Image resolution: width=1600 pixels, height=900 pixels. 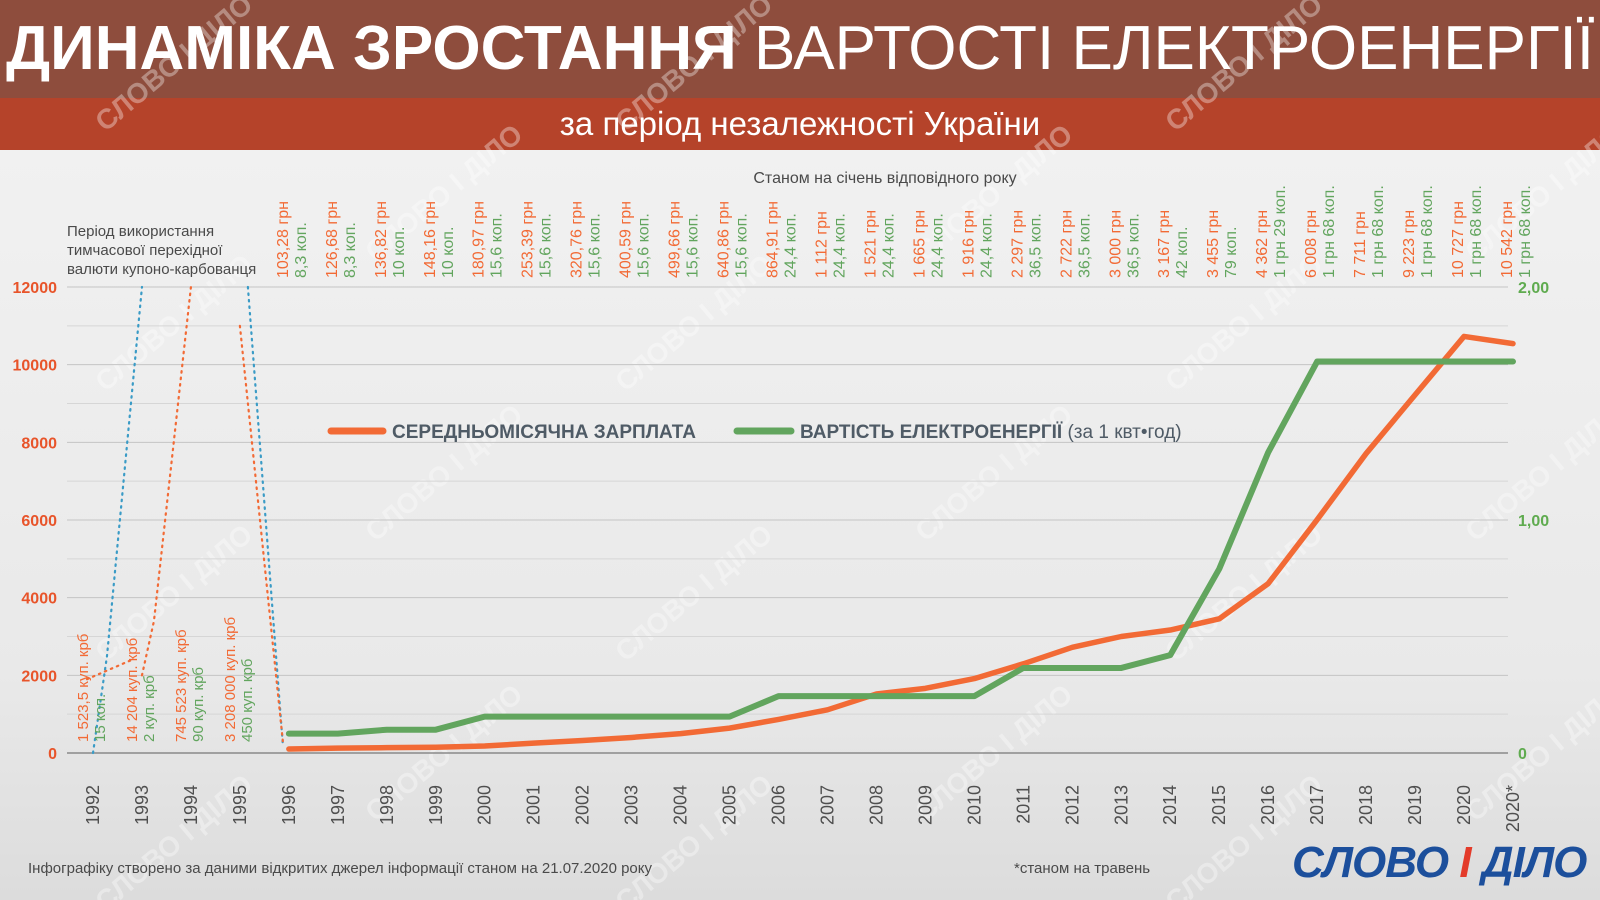 I want to click on salary-data-label: 320,76 грн, so click(x=577, y=239).